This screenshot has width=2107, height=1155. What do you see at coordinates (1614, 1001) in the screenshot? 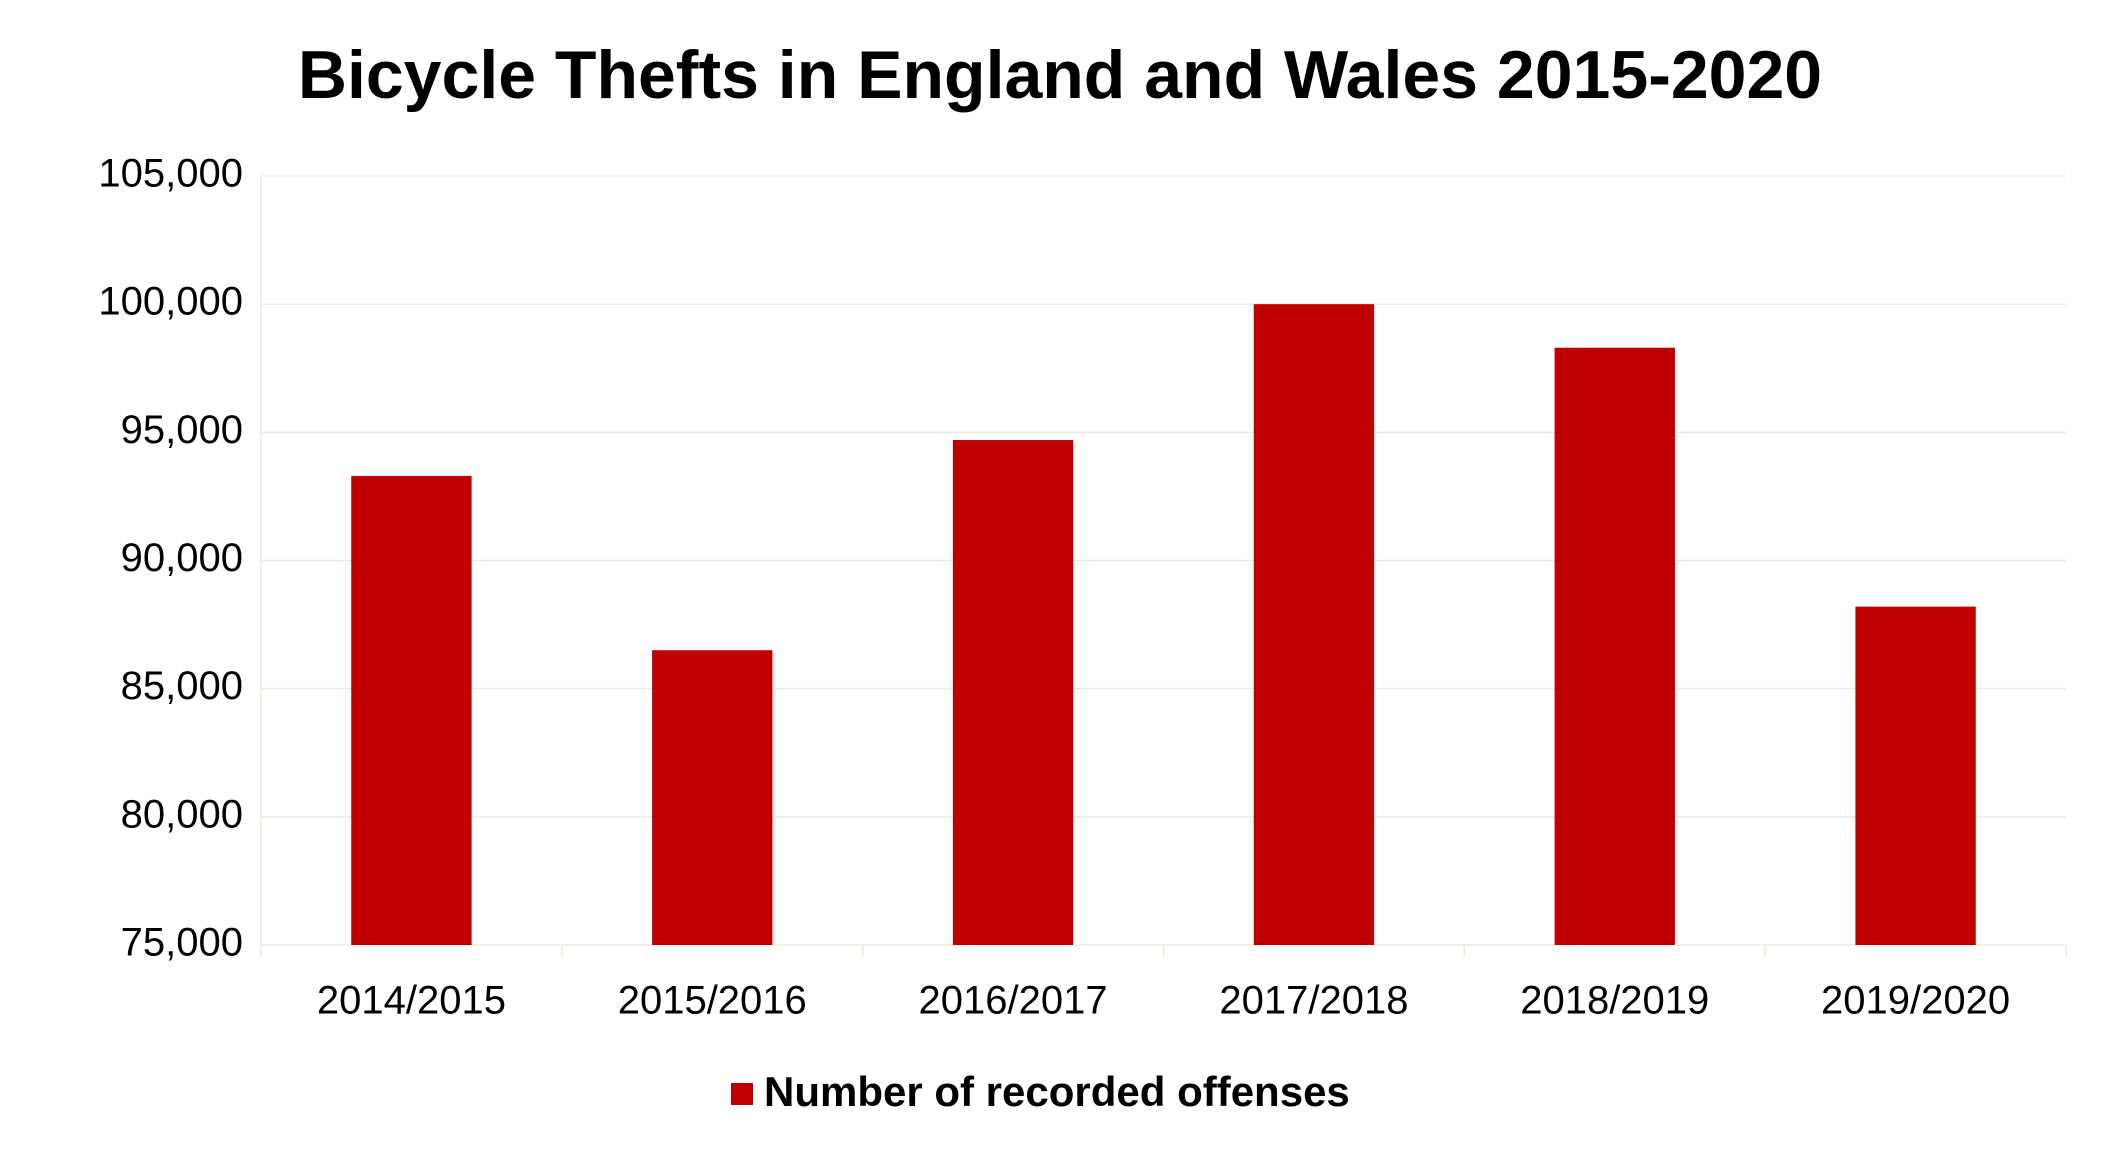
I see `x-tick-label: 2018/2019` at bounding box center [1614, 1001].